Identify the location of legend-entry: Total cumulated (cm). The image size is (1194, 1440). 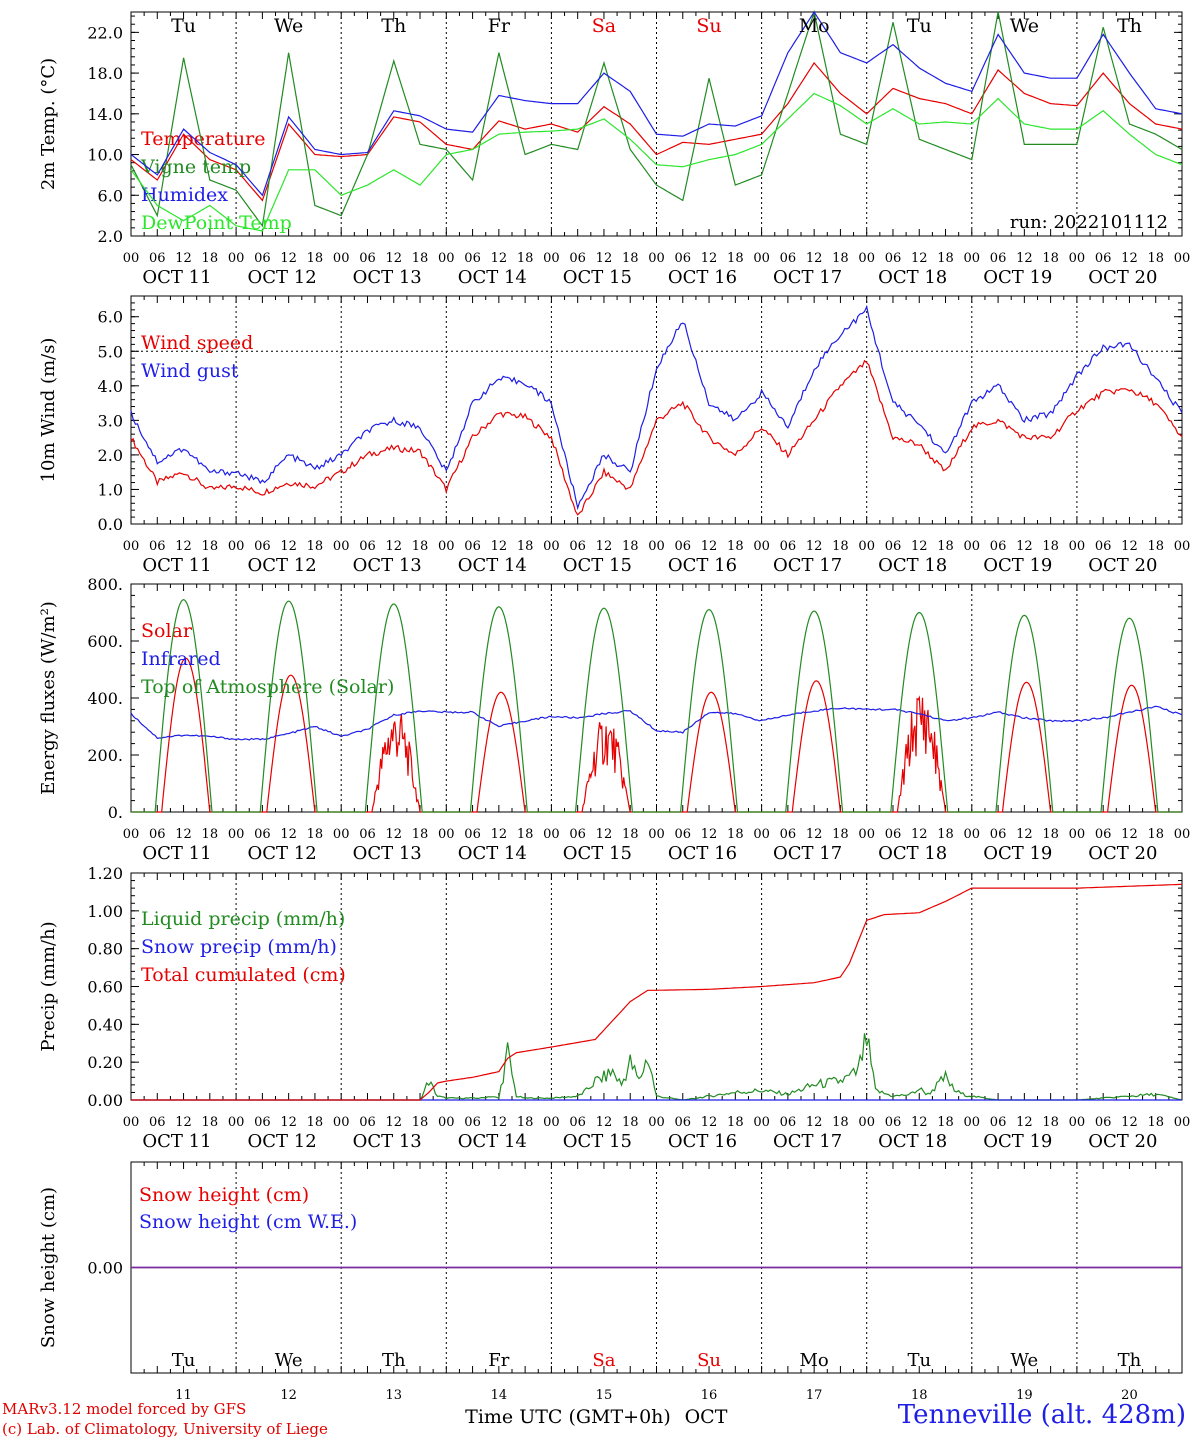
(243, 975).